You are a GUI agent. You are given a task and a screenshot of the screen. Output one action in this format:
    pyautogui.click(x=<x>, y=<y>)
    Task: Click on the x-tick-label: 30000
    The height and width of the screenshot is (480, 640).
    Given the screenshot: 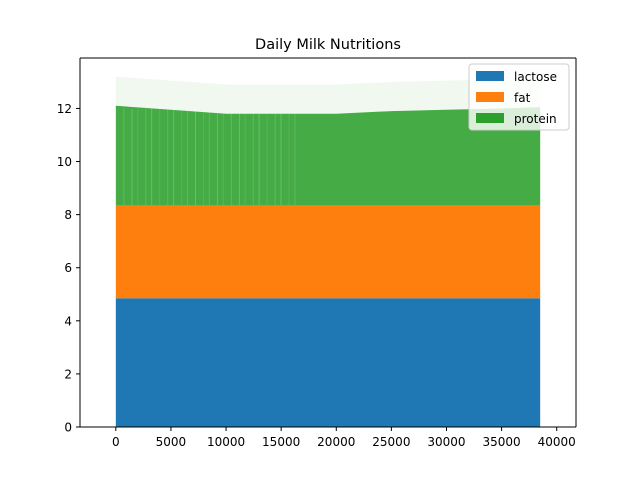 What is the action you would take?
    pyautogui.click(x=446, y=442)
    